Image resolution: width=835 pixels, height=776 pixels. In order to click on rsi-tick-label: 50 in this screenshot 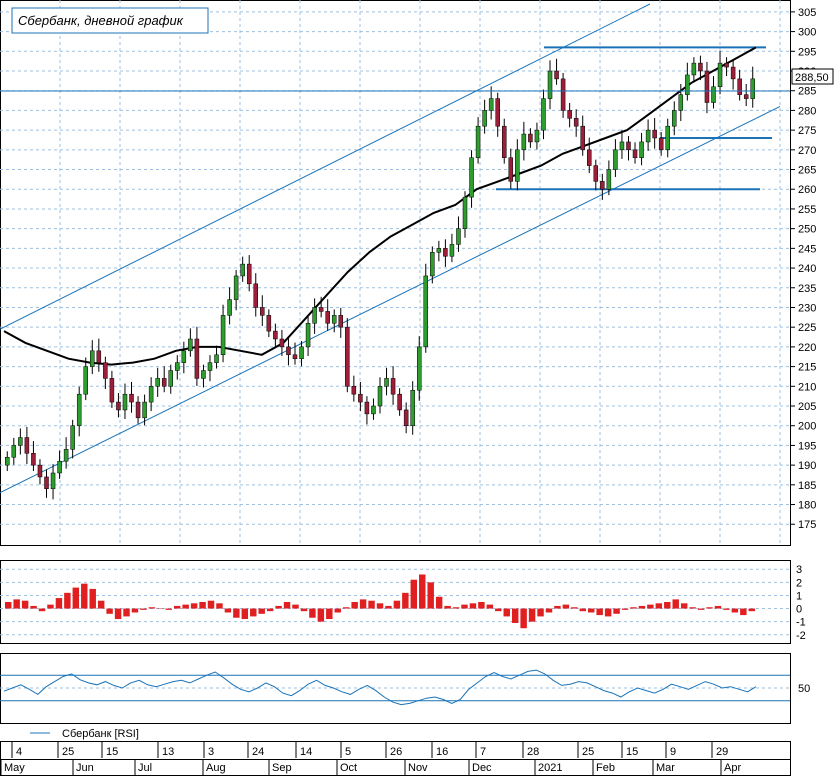, I will do `click(804, 689)`.